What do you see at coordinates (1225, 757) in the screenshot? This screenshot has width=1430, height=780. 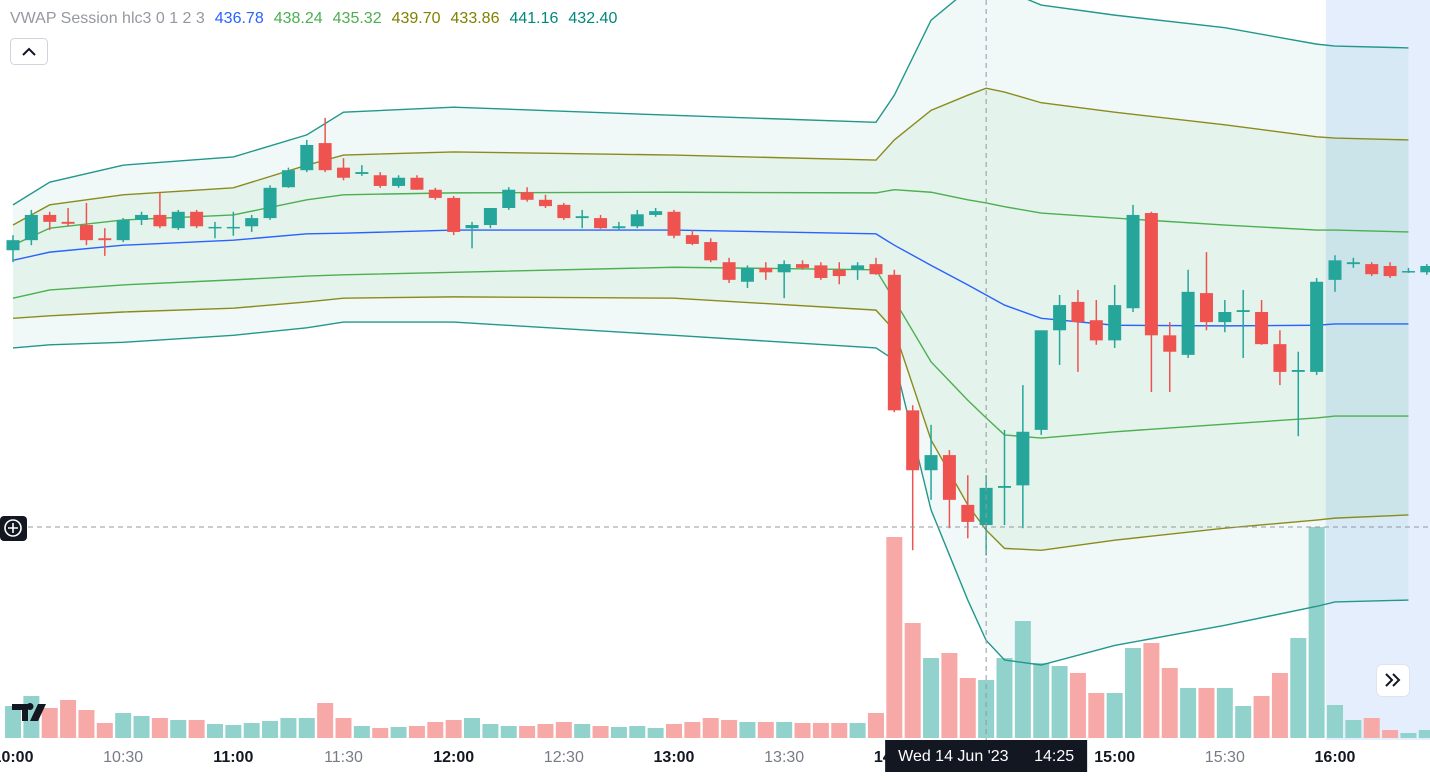 I see `x-tick-label: 15:30` at bounding box center [1225, 757].